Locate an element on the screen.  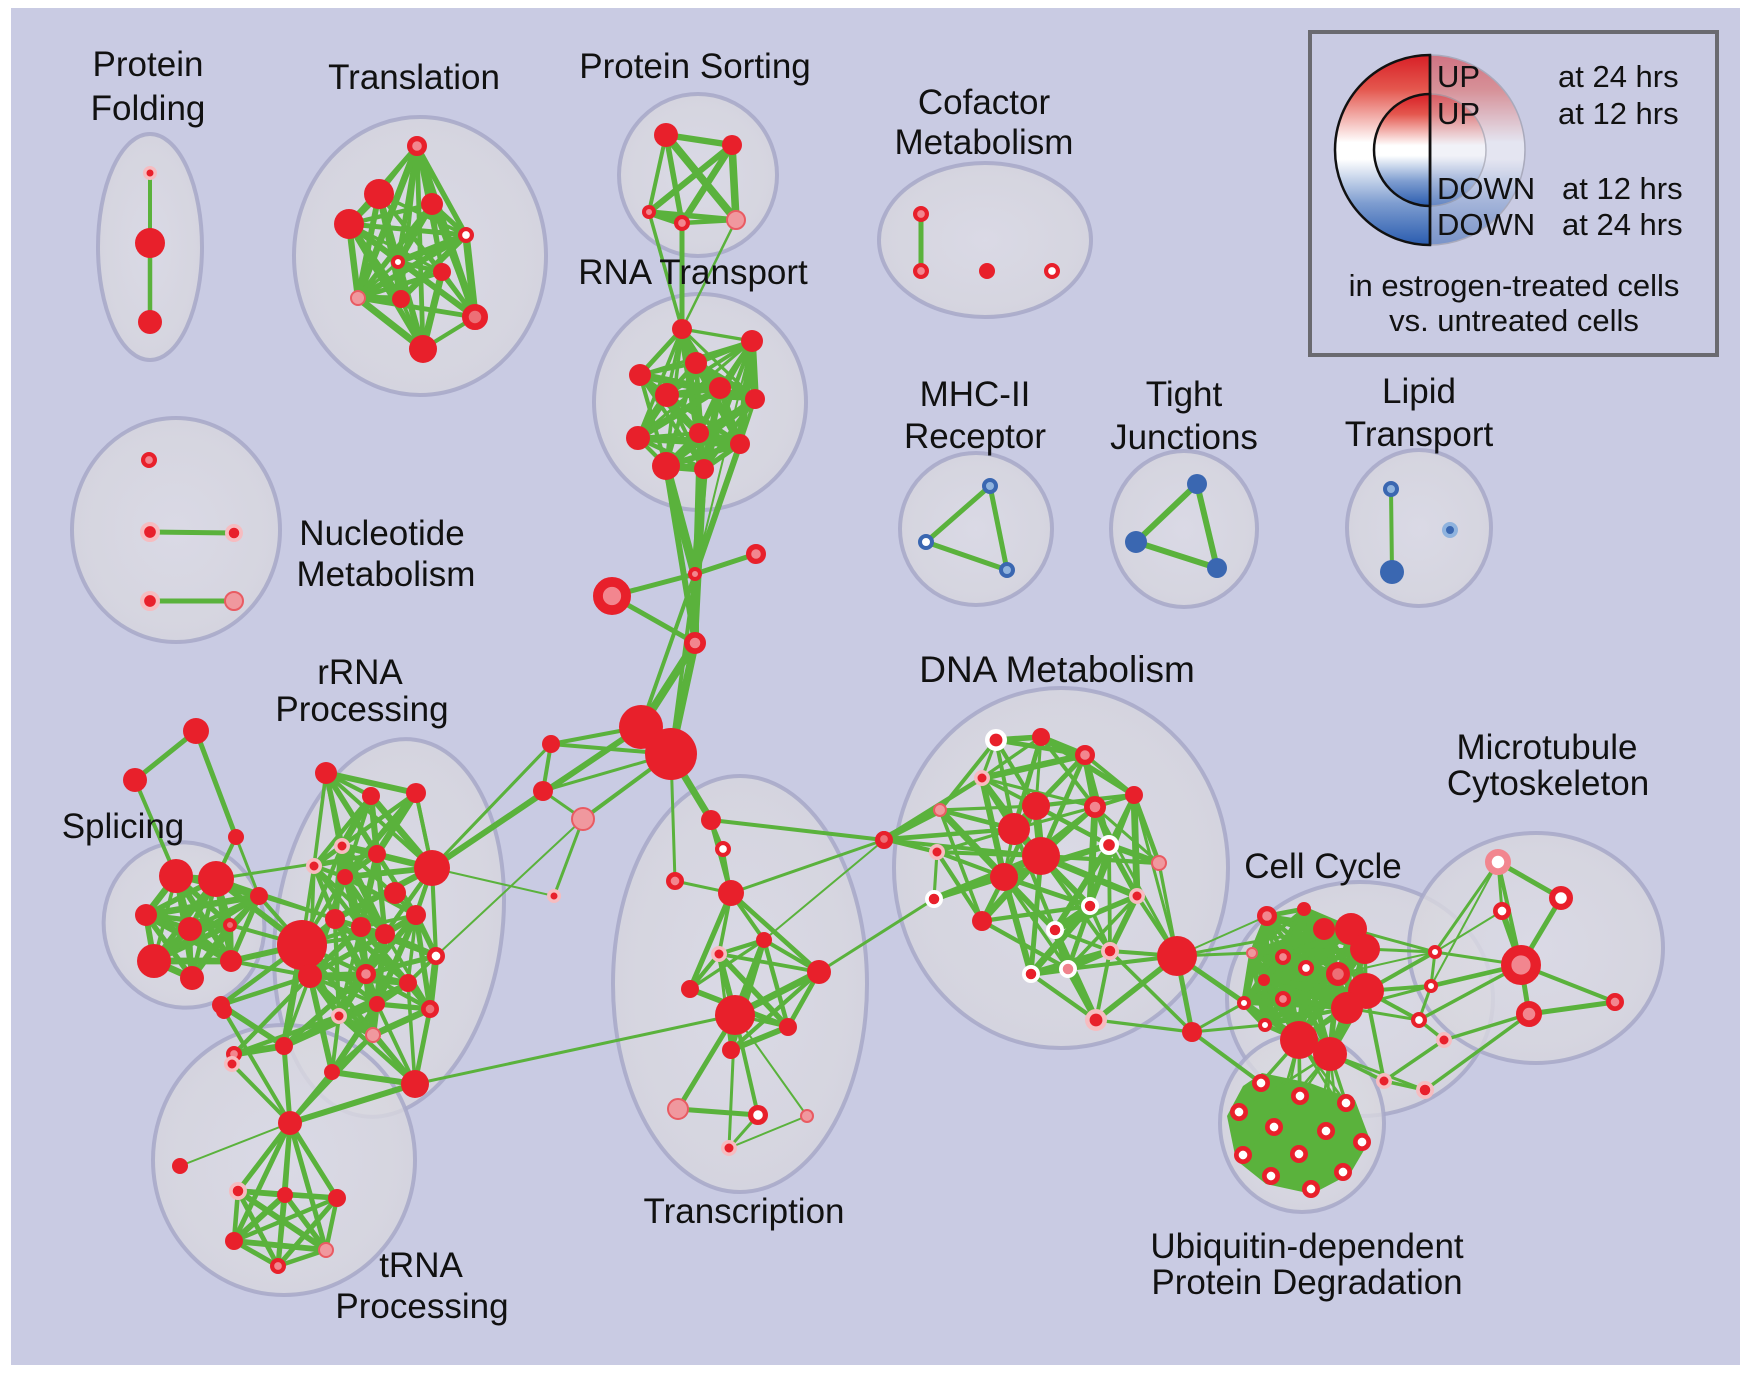
svg-text: Receptor is located at coordinates (975, 436).